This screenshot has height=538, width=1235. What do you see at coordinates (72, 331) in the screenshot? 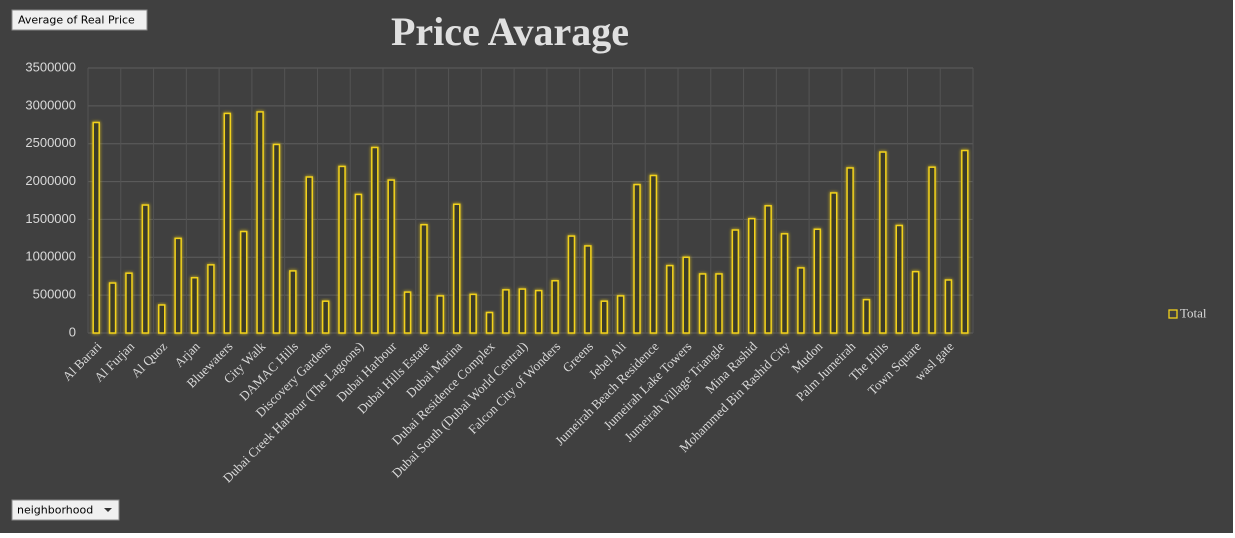
I see `y-tick-label: 0` at bounding box center [72, 331].